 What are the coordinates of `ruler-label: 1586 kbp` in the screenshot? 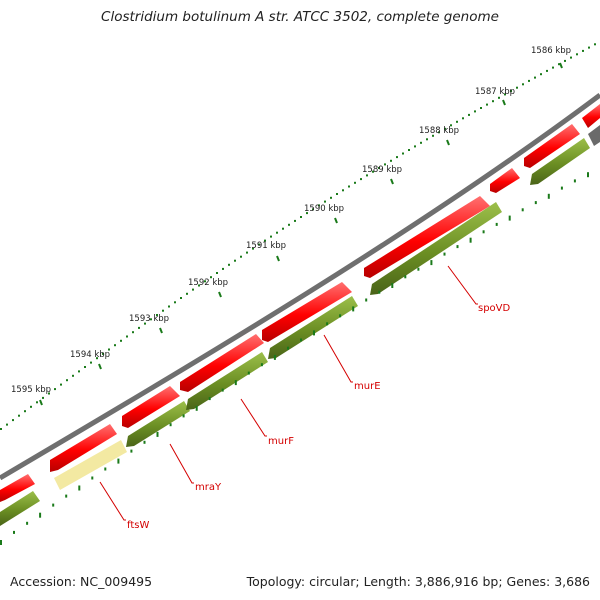 It's located at (551, 51).